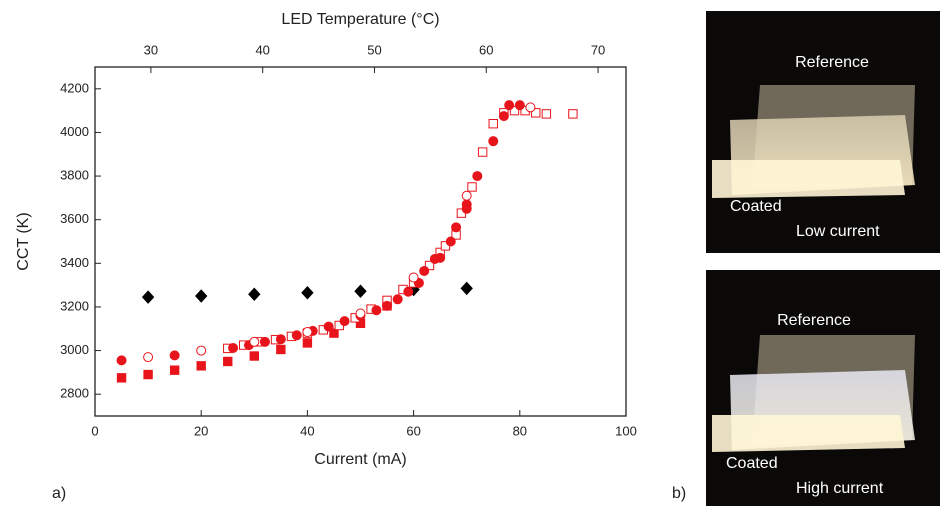  What do you see at coordinates (23, 241) in the screenshot?
I see `y-axis-title: CCT (K)` at bounding box center [23, 241].